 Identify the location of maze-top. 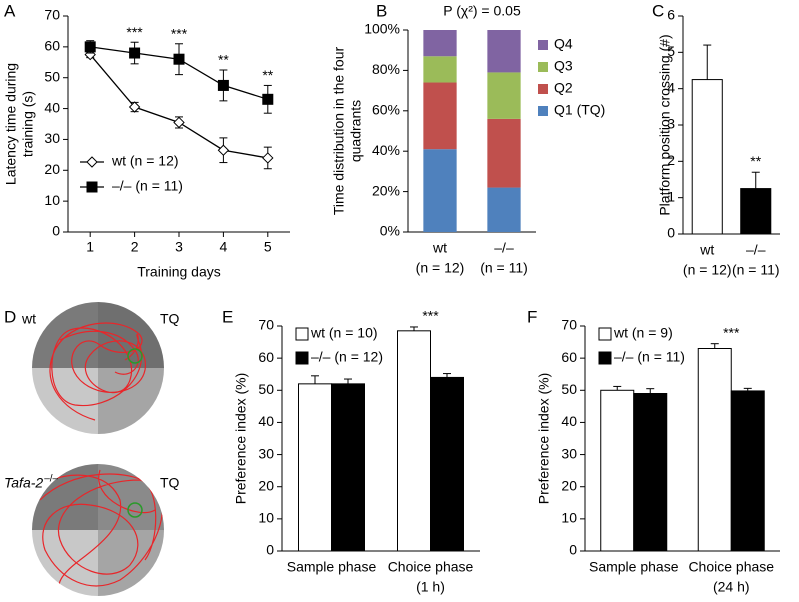
(98, 368).